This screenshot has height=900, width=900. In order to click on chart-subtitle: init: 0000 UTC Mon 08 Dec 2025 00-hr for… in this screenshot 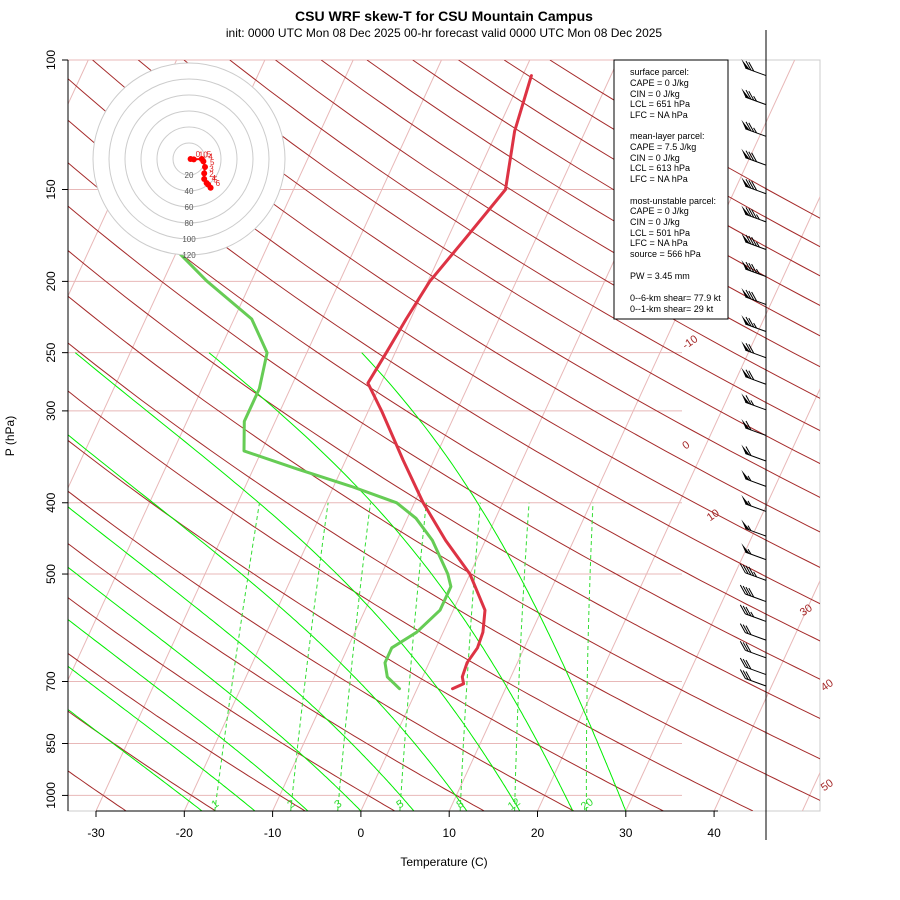, I will do `click(444, 33)`.